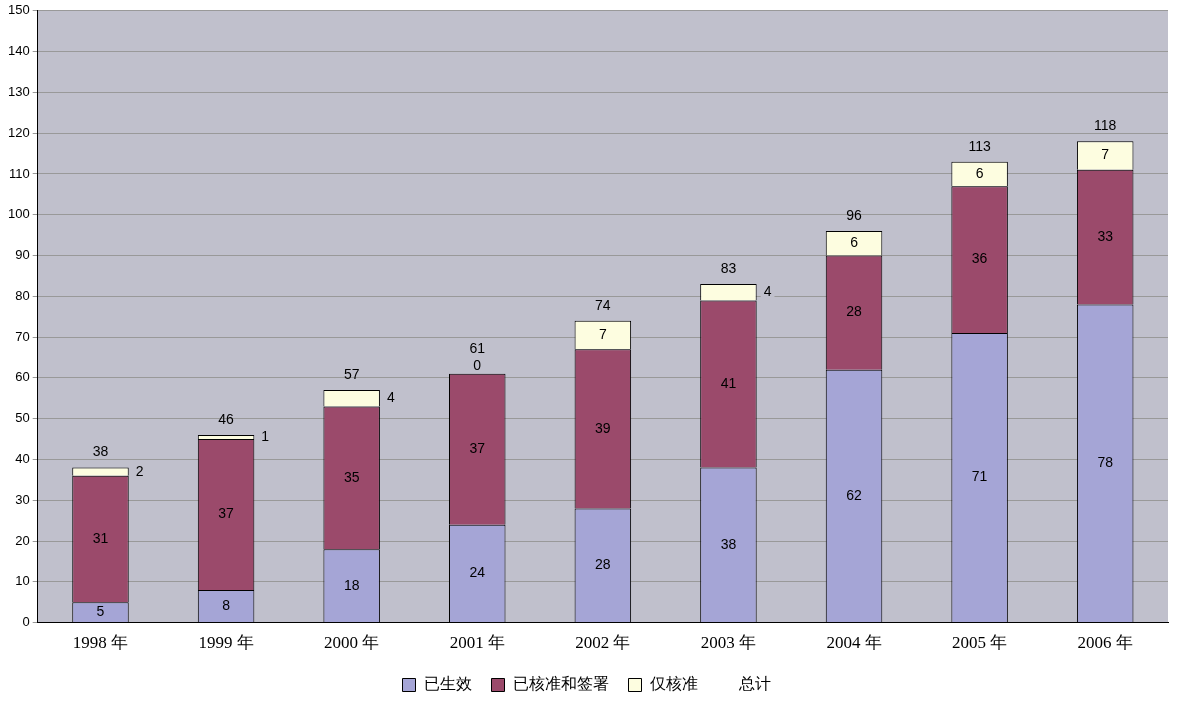  I want to click on data-label: 1, so click(265, 435).